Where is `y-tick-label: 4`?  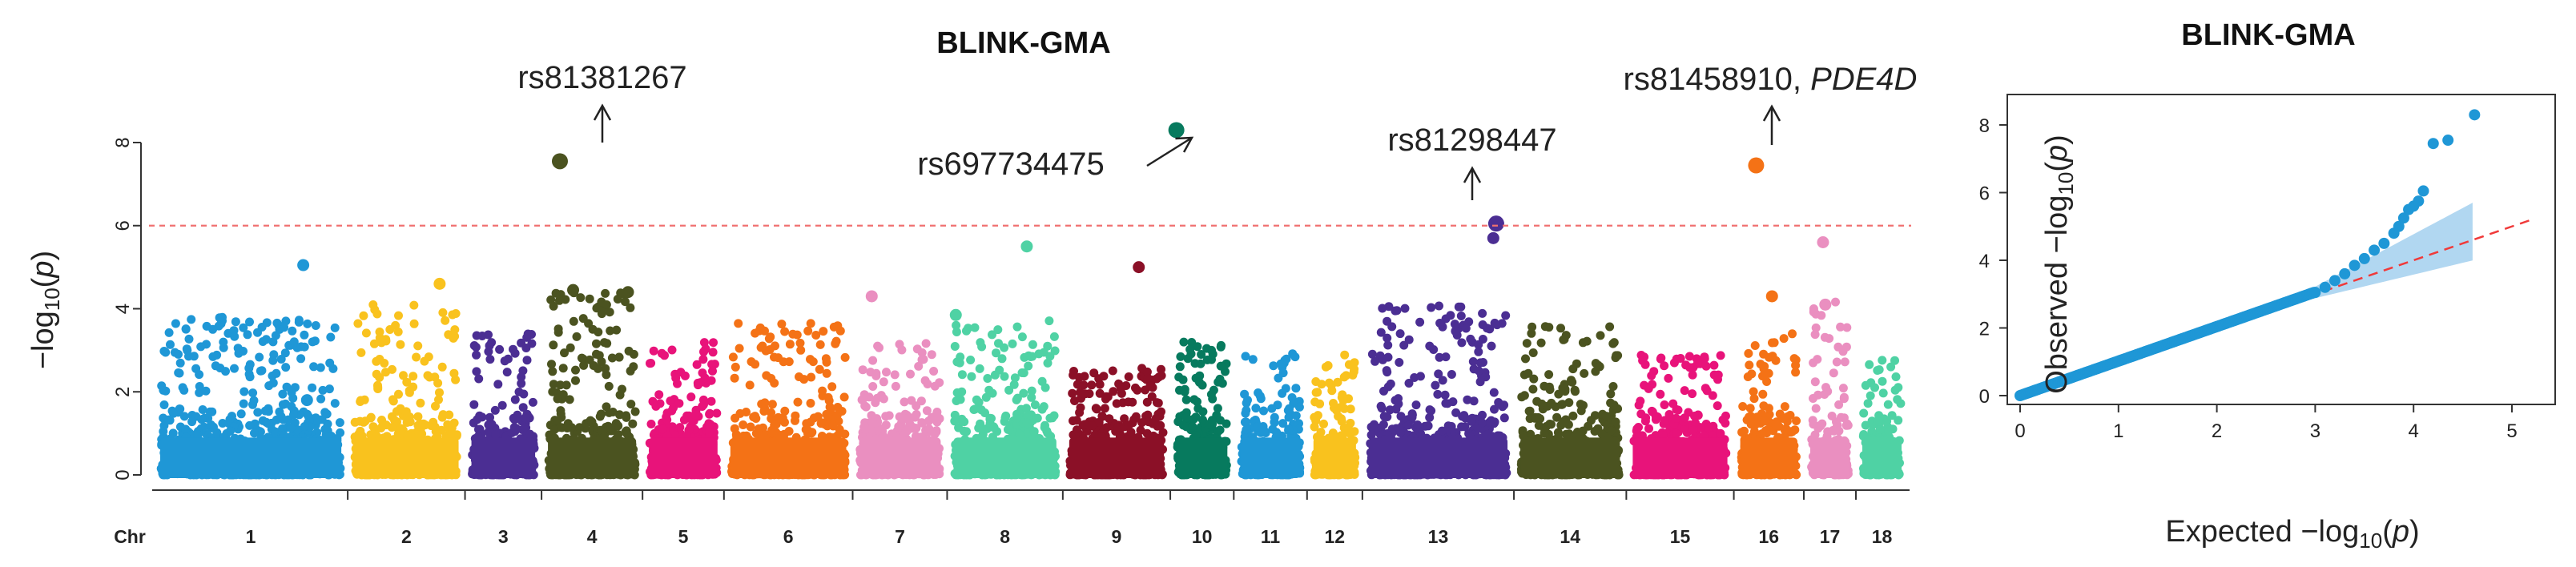
y-tick-label: 4 is located at coordinates (123, 309).